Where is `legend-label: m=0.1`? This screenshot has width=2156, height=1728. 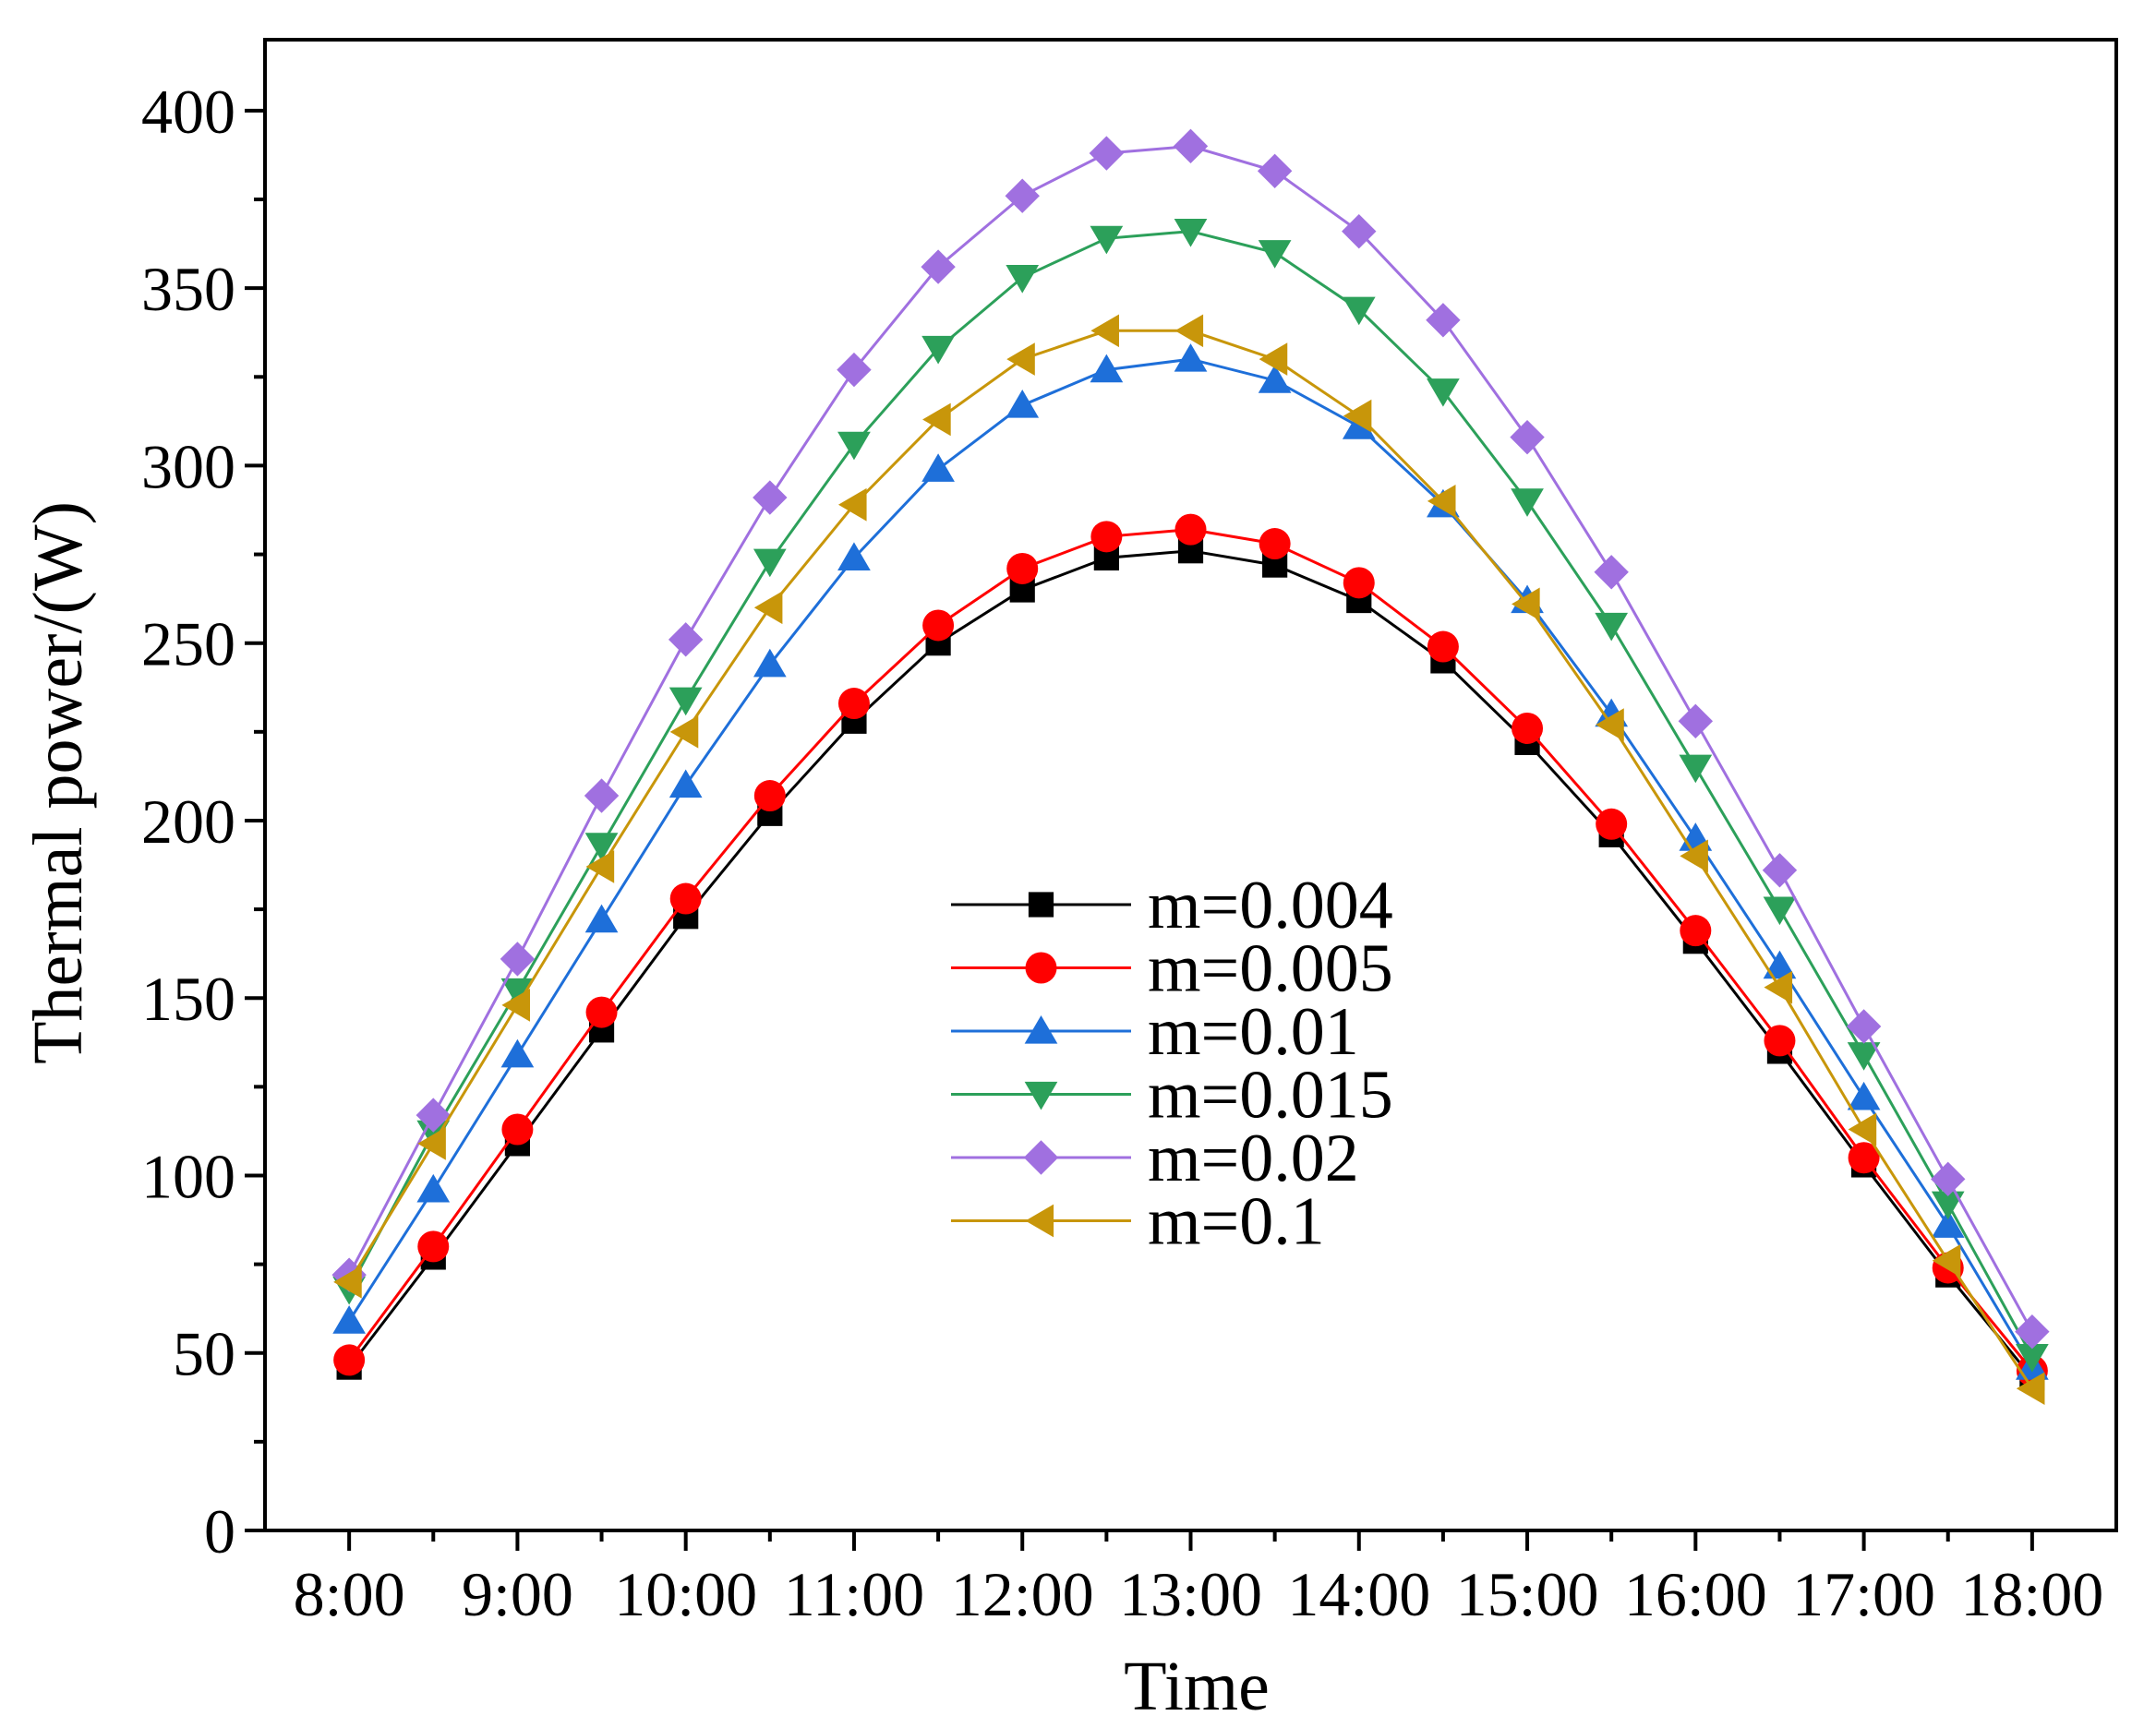 legend-label: m=0.1 is located at coordinates (1236, 1222).